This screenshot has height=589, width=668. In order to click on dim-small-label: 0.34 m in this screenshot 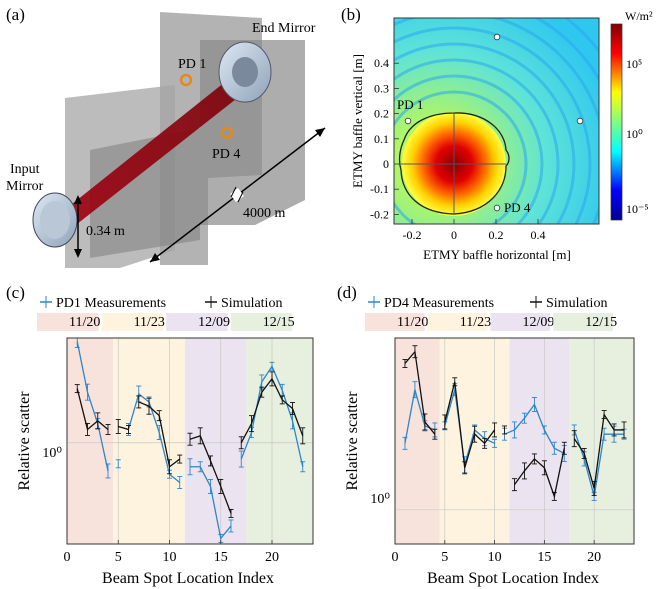, I will do `click(105, 231)`.